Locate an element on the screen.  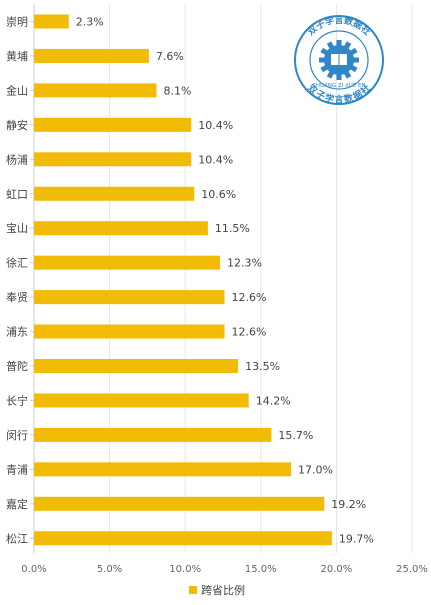
watermark-inner-ring is located at coordinates (339, 60).